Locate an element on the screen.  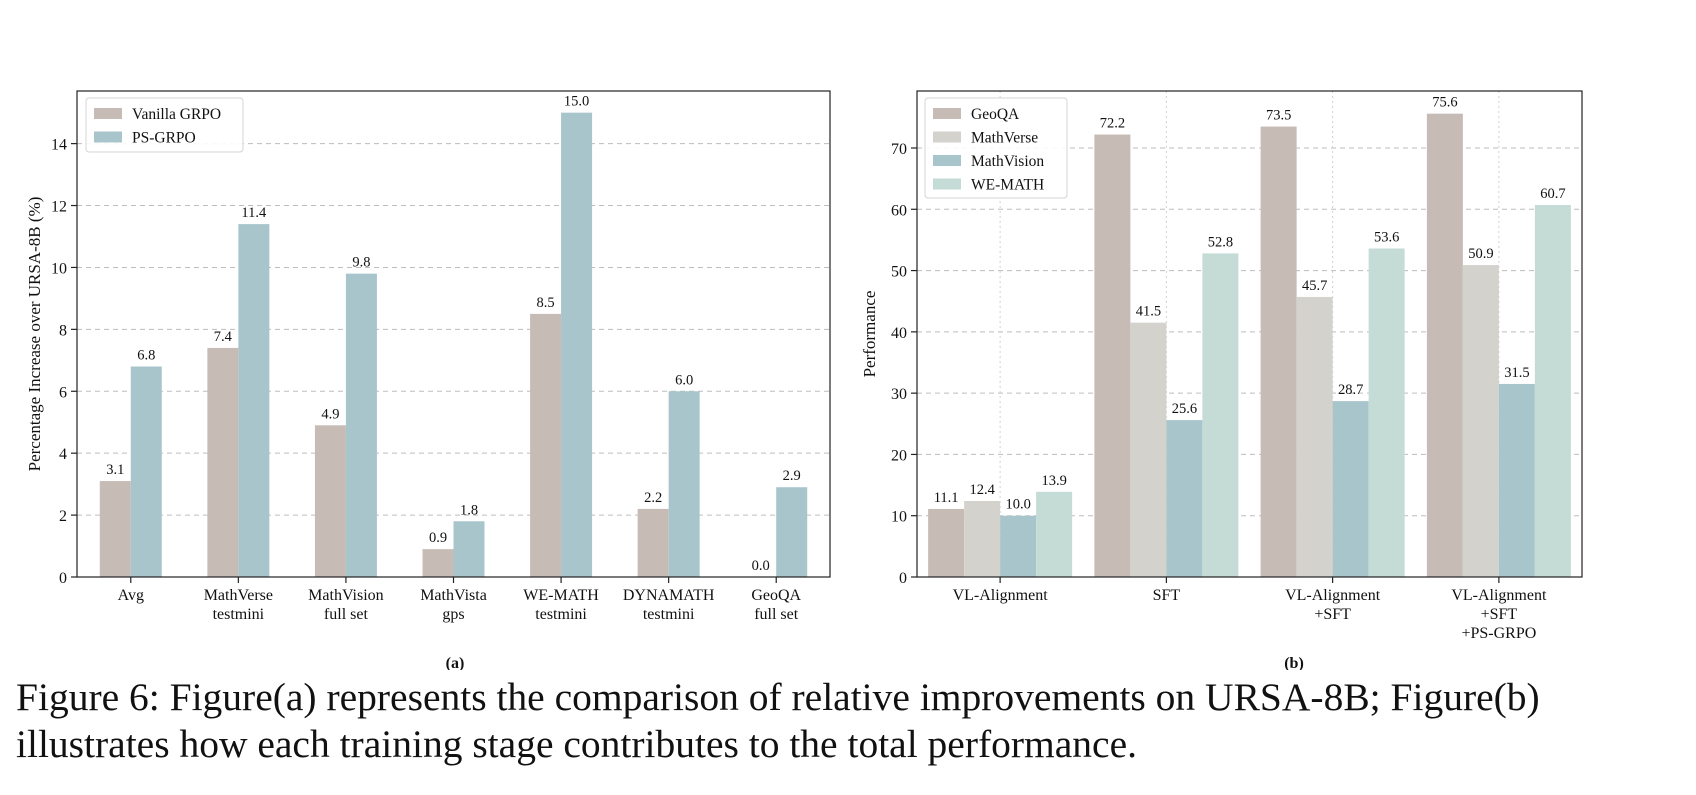
data-label: 28.7 is located at coordinates (1350, 390).